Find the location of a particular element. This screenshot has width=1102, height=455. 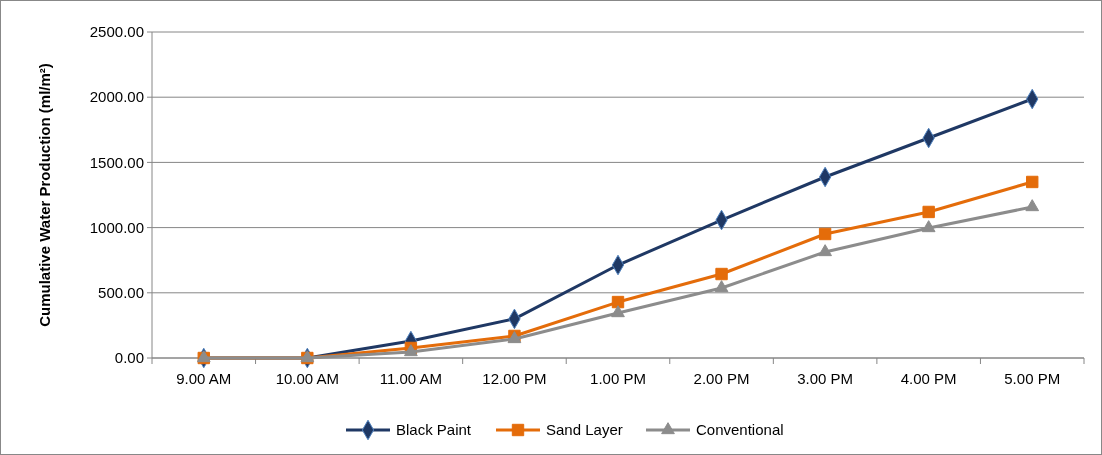

x-tick-label: 10.00 AM is located at coordinates (307, 378).